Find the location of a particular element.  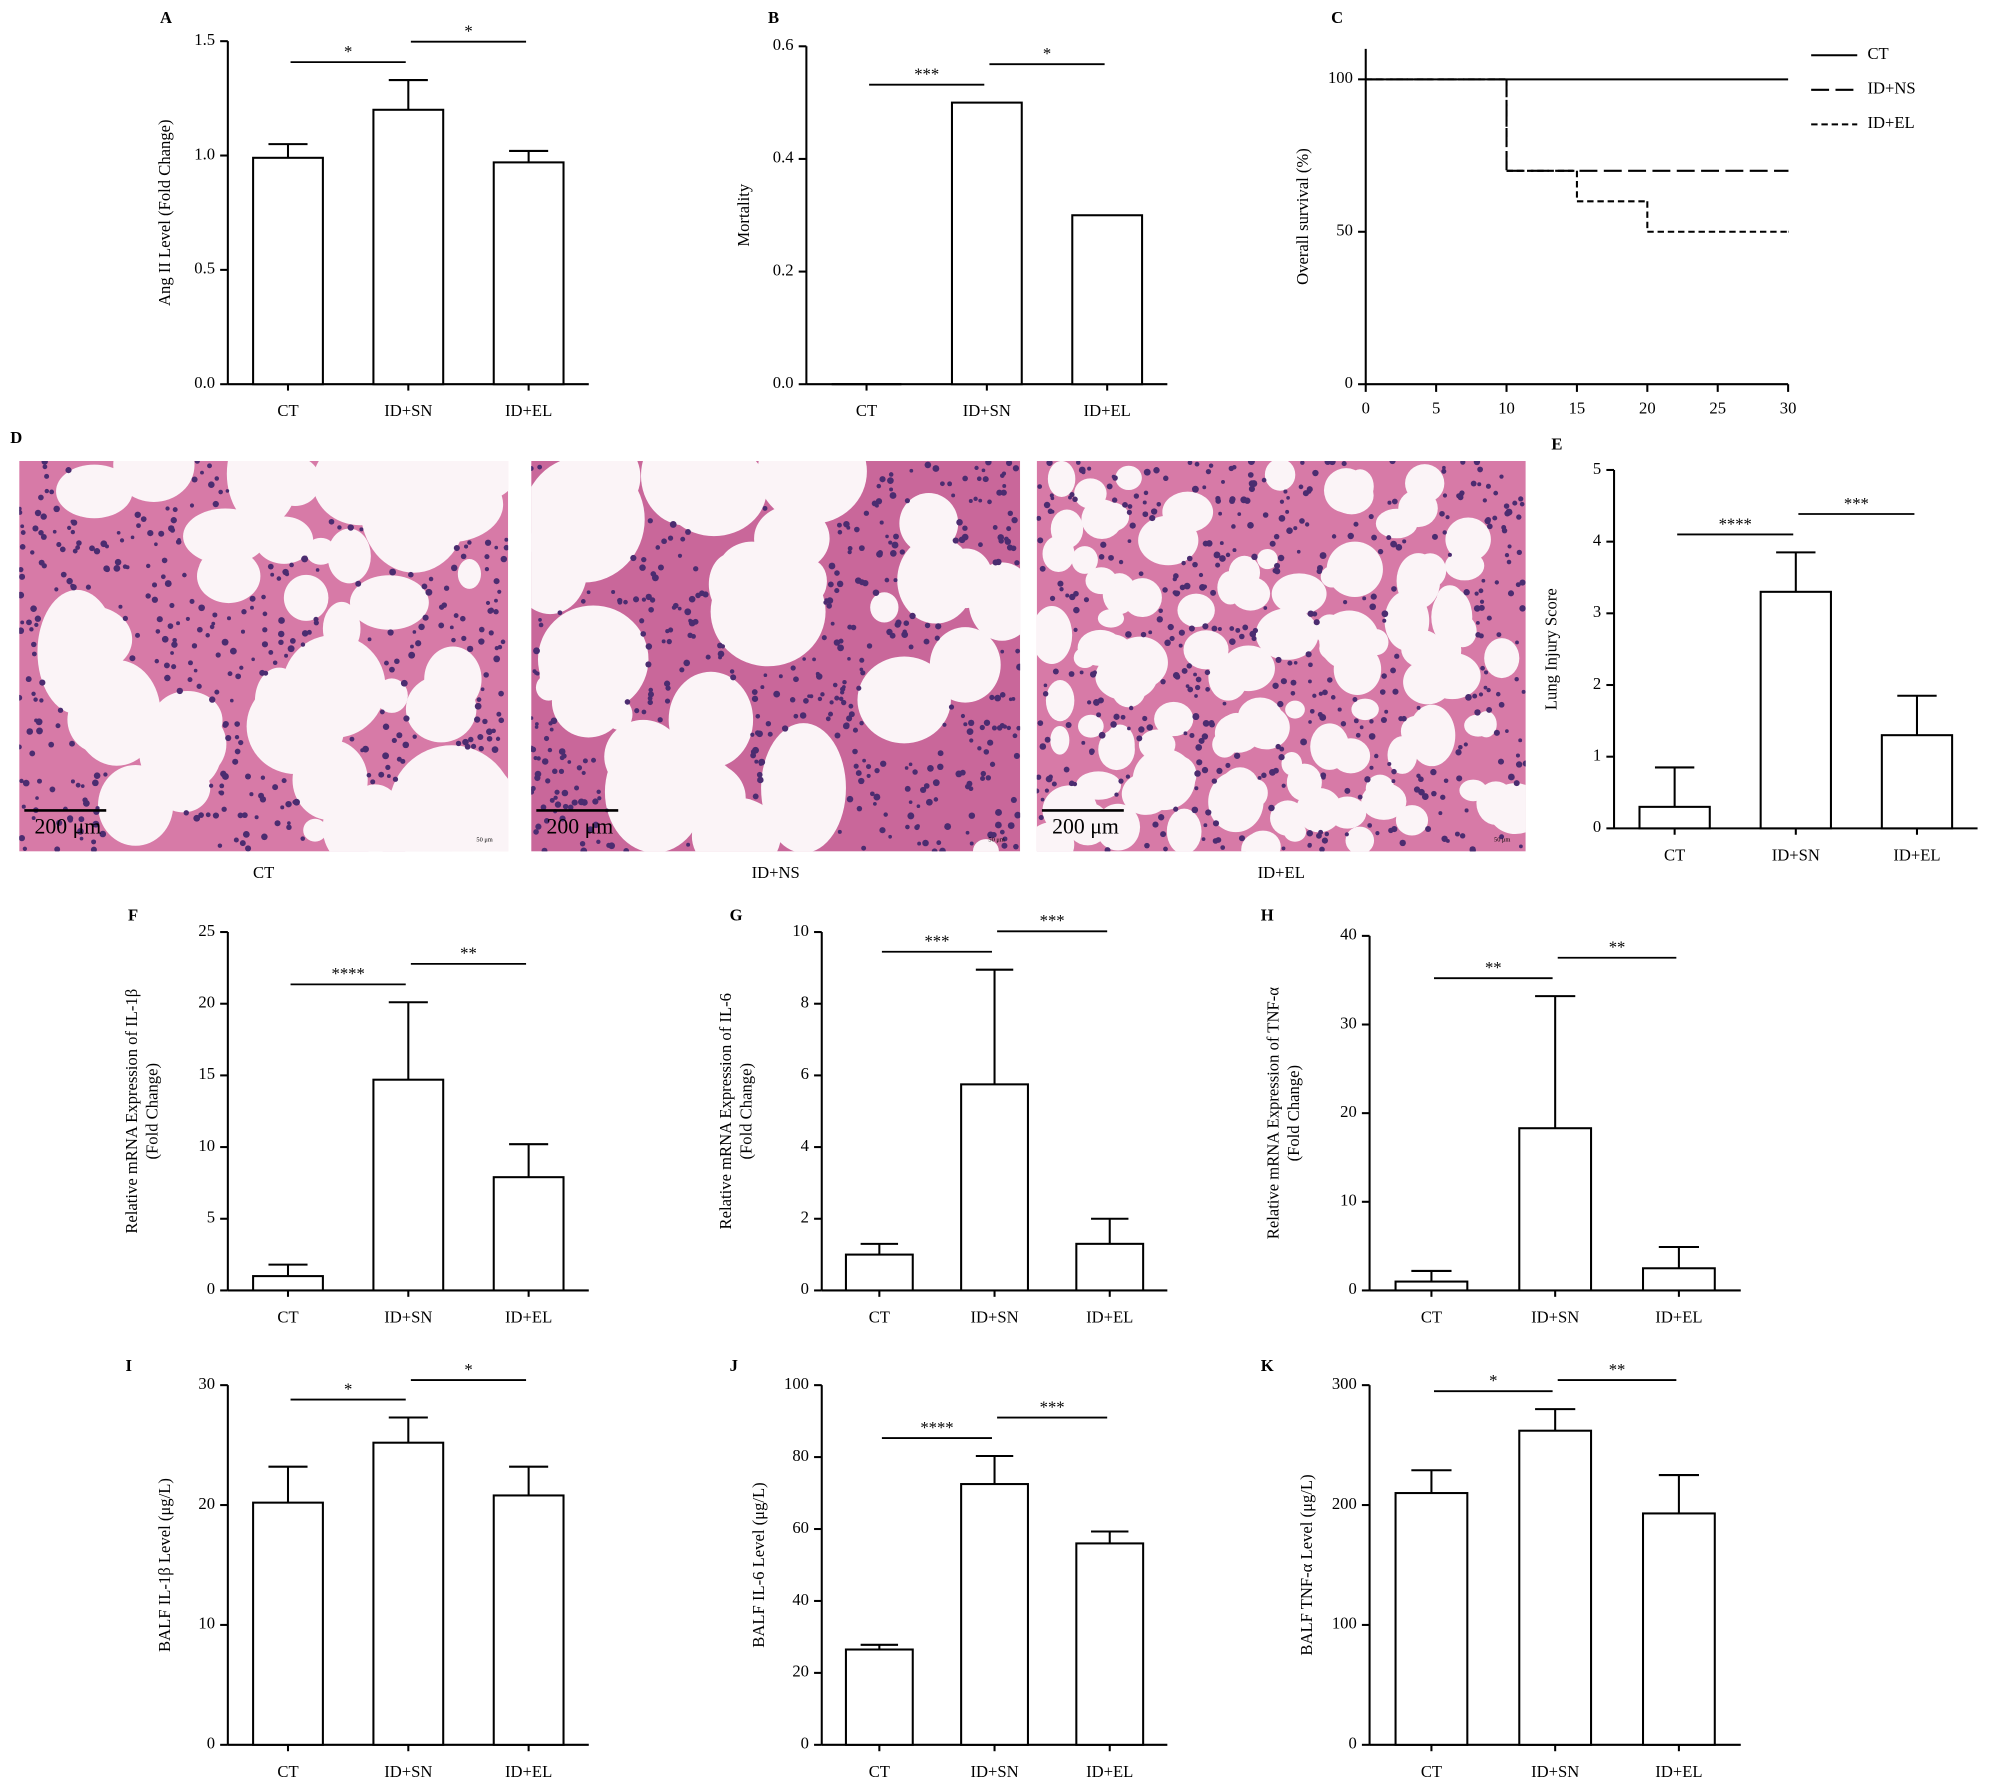

x-tick-label: ID+SN is located at coordinates (994, 1771).